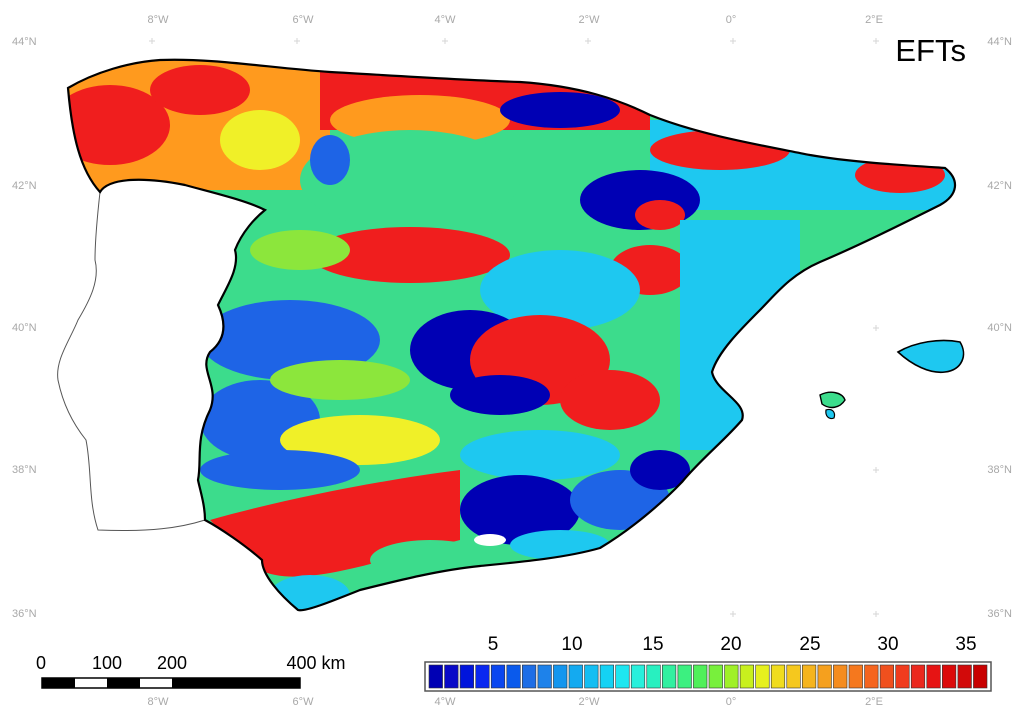  What do you see at coordinates (493, 644) in the screenshot?
I see `legend-tick-label: 5` at bounding box center [493, 644].